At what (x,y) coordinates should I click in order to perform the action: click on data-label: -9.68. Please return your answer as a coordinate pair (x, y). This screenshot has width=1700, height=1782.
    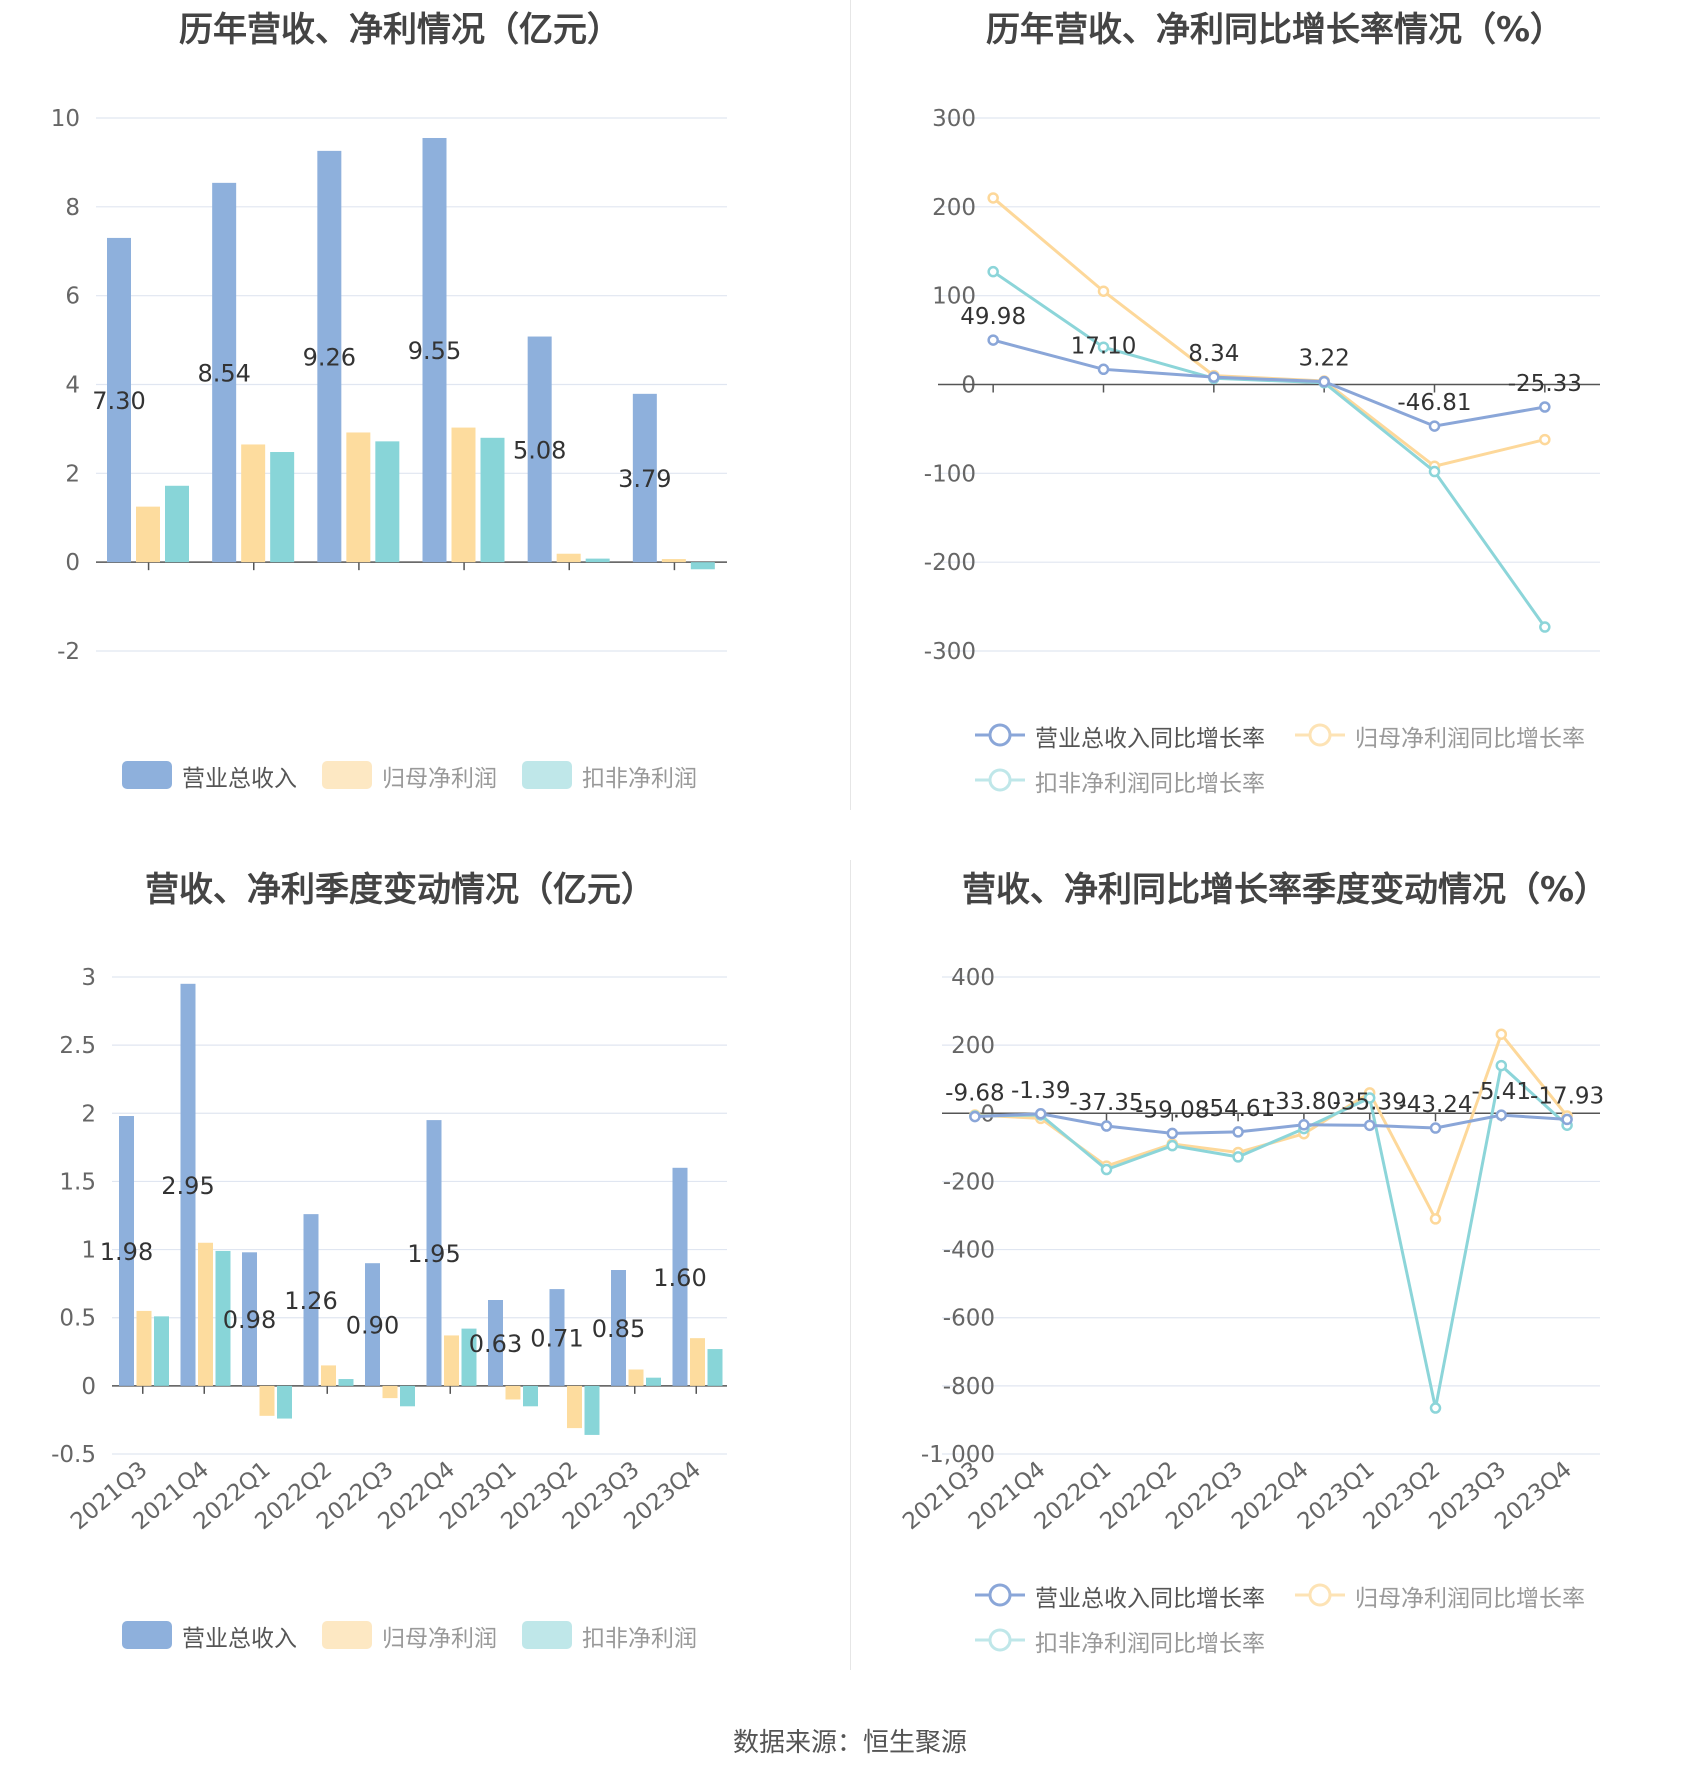
    Looking at the image, I should click on (975, 1094).